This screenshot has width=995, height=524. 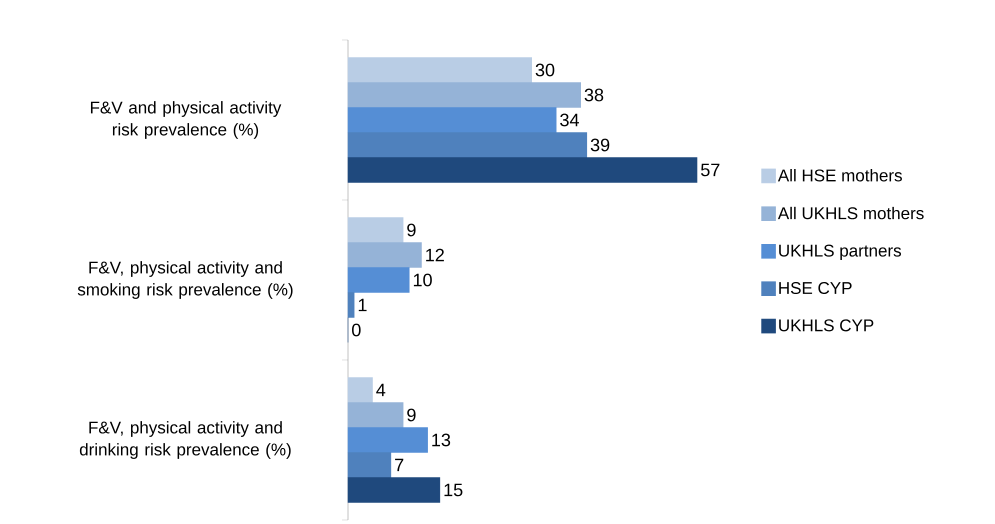 What do you see at coordinates (356, 330) in the screenshot?
I see `data-label: 0` at bounding box center [356, 330].